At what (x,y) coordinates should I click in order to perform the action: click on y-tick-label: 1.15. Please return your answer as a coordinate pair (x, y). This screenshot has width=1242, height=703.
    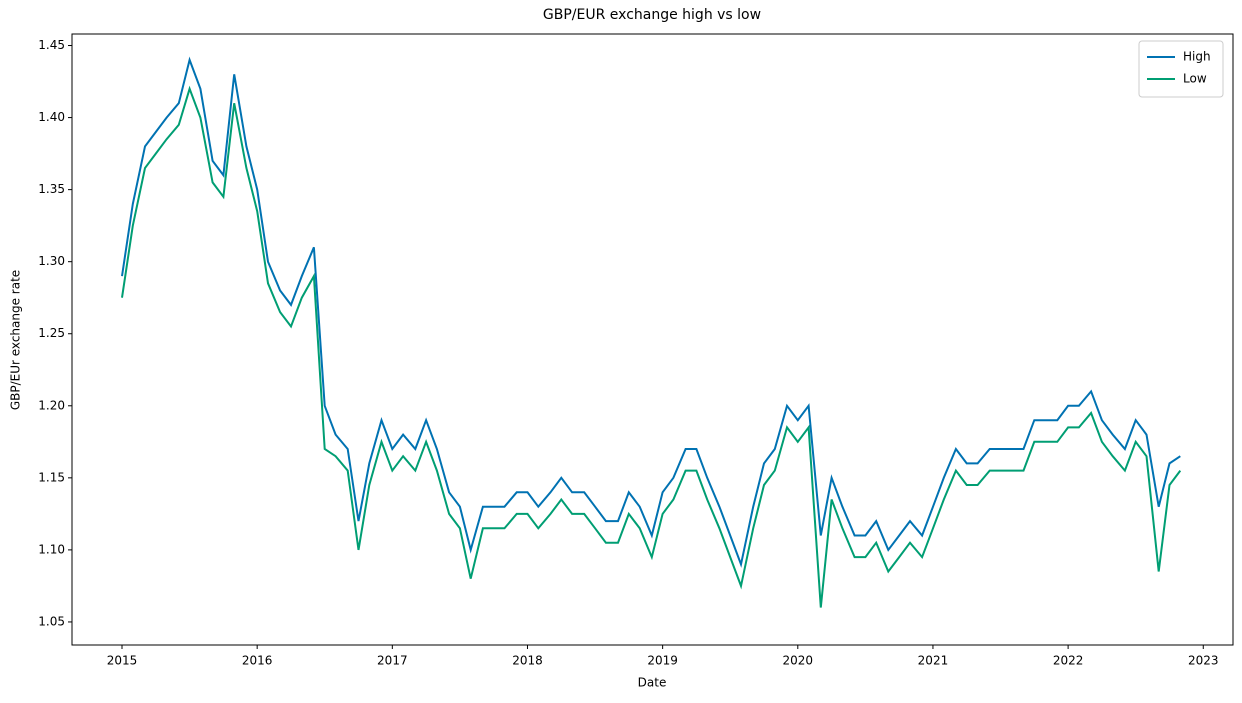
    Looking at the image, I should click on (51, 477).